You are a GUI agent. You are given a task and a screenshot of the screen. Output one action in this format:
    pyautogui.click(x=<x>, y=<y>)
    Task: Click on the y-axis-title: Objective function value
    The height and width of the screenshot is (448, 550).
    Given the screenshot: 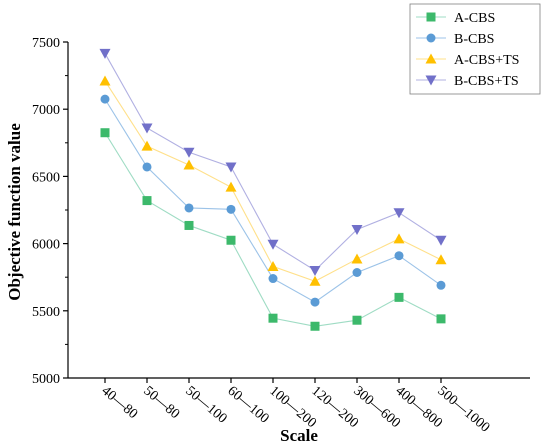 What is the action you would take?
    pyautogui.click(x=14, y=212)
    